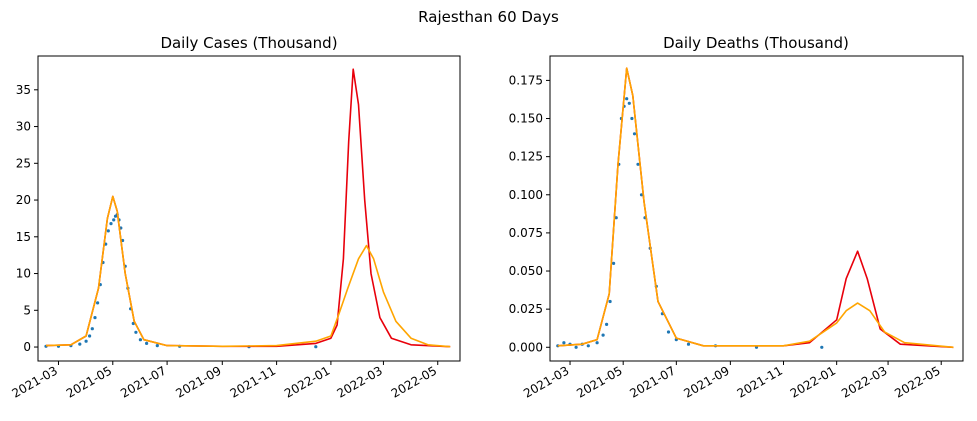 This screenshot has width=977, height=421. Describe the element at coordinates (35, 381) in the screenshot. I see `x-tick-label-cases-0: 2021-03` at that location.